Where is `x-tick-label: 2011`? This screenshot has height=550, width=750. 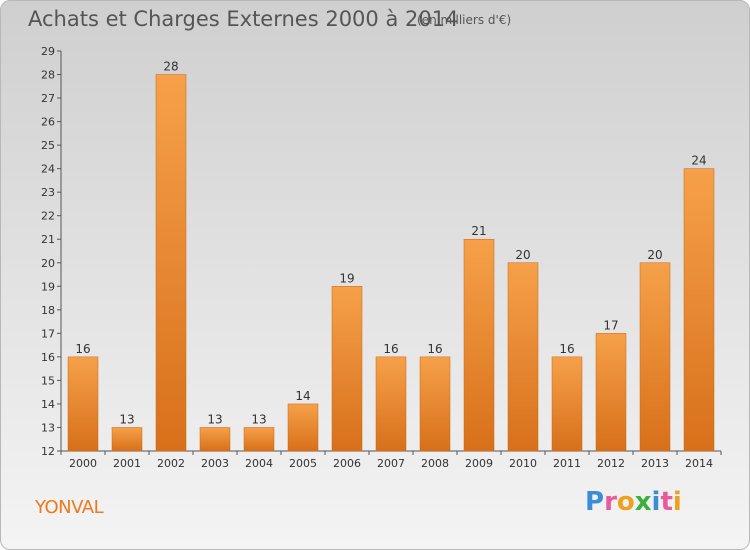
x-tick-label: 2011 is located at coordinates (567, 463).